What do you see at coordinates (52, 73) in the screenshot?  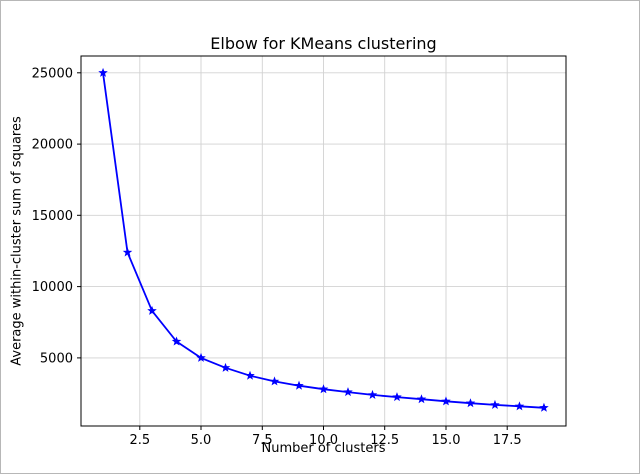 I see `y-tick-label: 25000` at bounding box center [52, 73].